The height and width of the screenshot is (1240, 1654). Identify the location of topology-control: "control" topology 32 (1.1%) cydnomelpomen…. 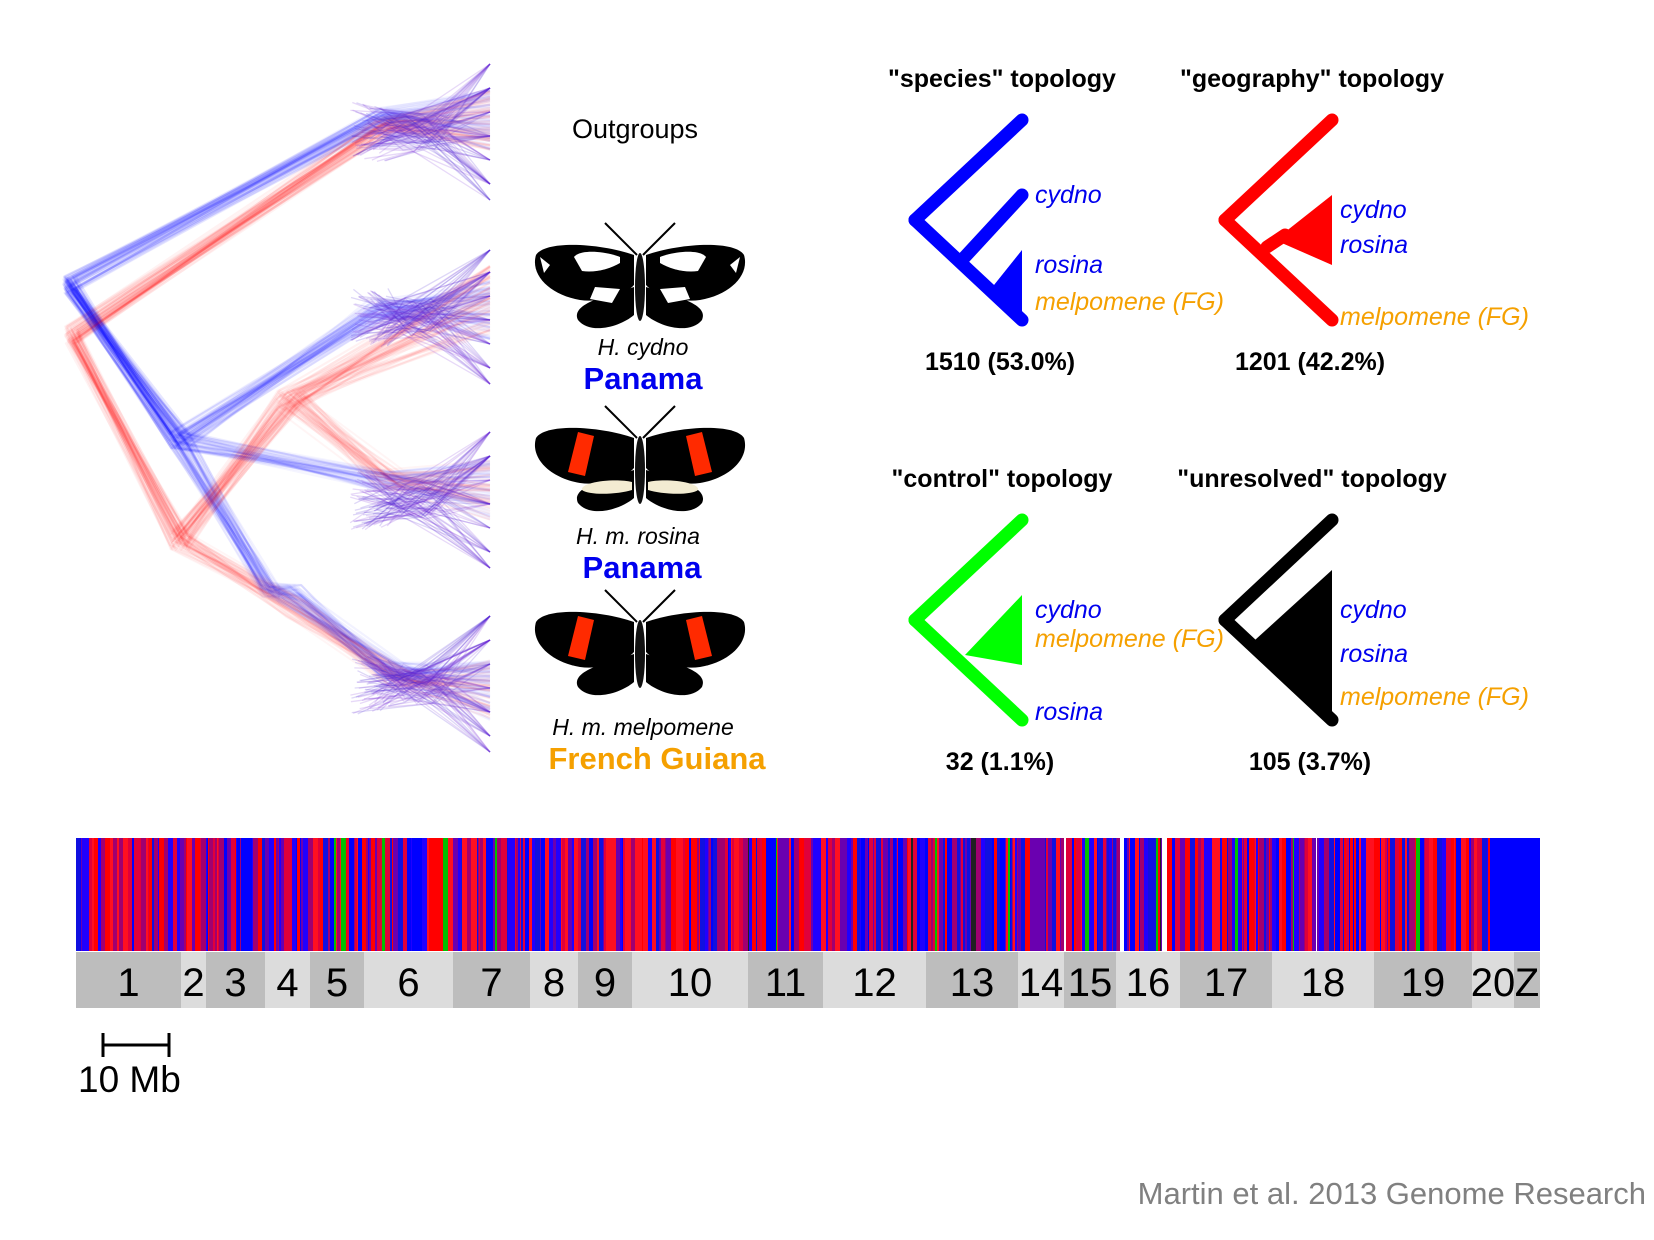
(1058, 620).